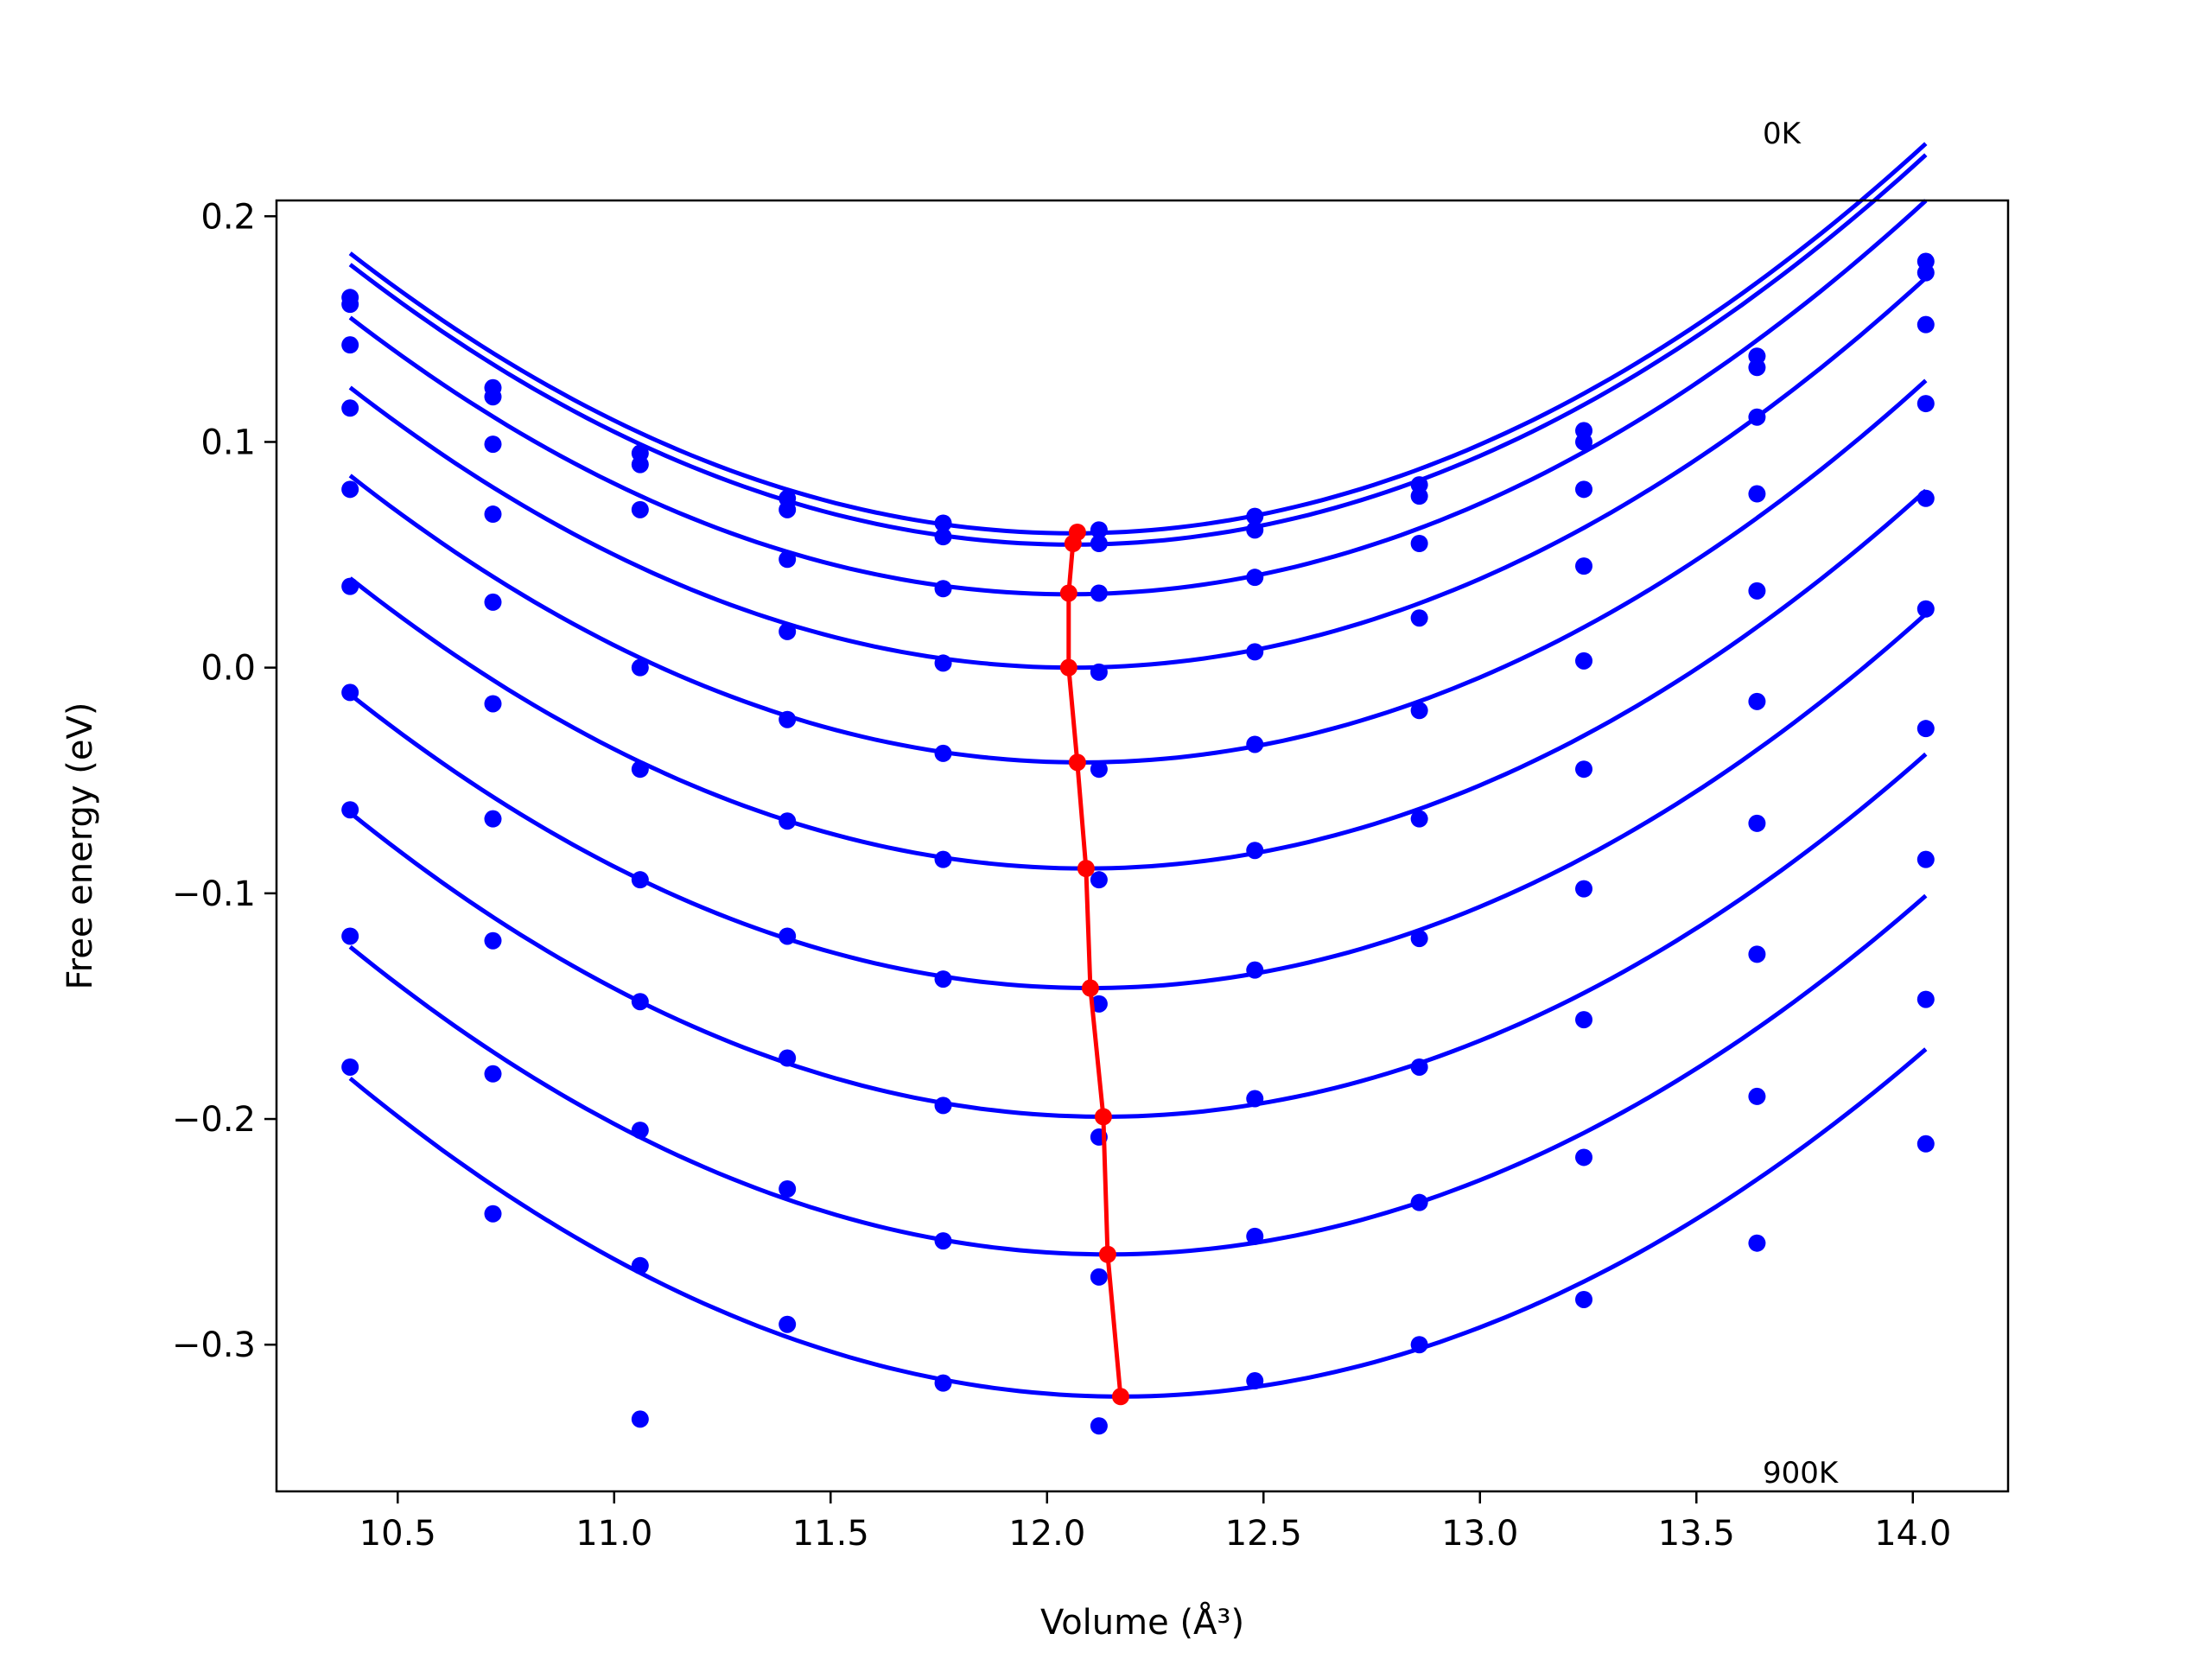 The image size is (2212, 1659). What do you see at coordinates (1094, 964) in the screenshot?
I see `minimum-path-line` at bounding box center [1094, 964].